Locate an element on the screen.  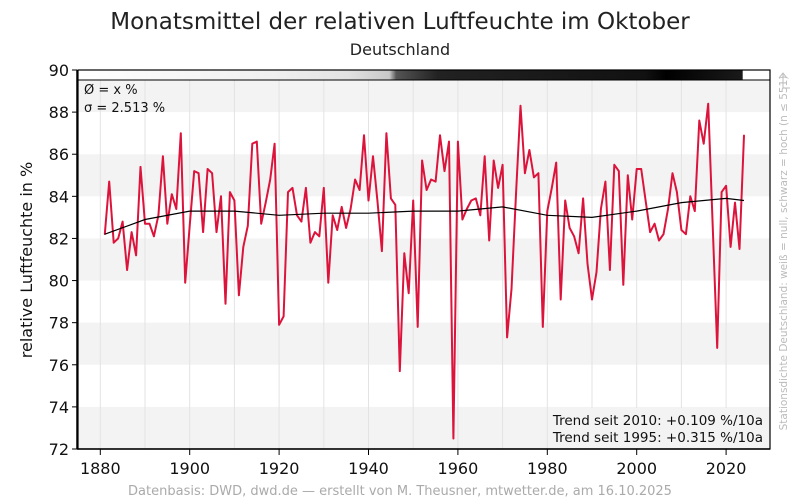
x-tick-label: 2000 is located at coordinates (636, 468).